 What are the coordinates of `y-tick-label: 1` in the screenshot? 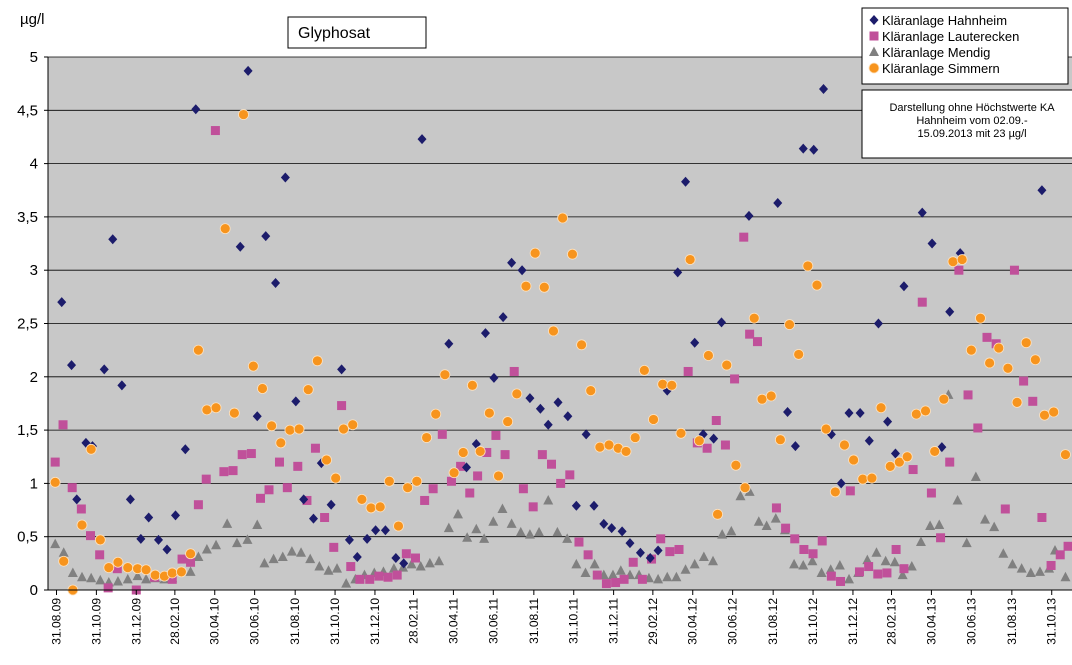 It's located at (34, 483).